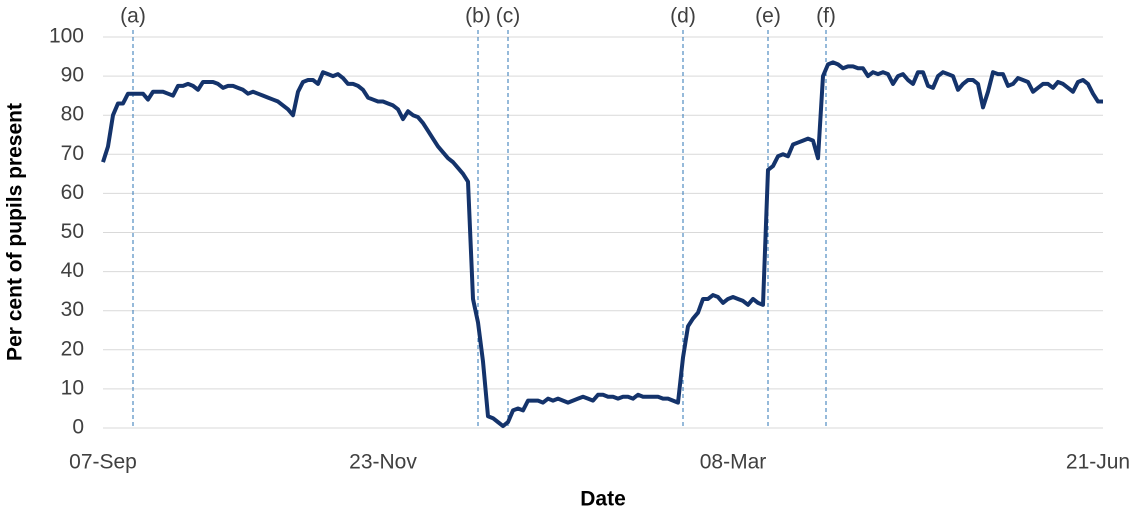 The image size is (1130, 522). Describe the element at coordinates (508, 16) in the screenshot. I see `annotation-label: (c)` at that location.